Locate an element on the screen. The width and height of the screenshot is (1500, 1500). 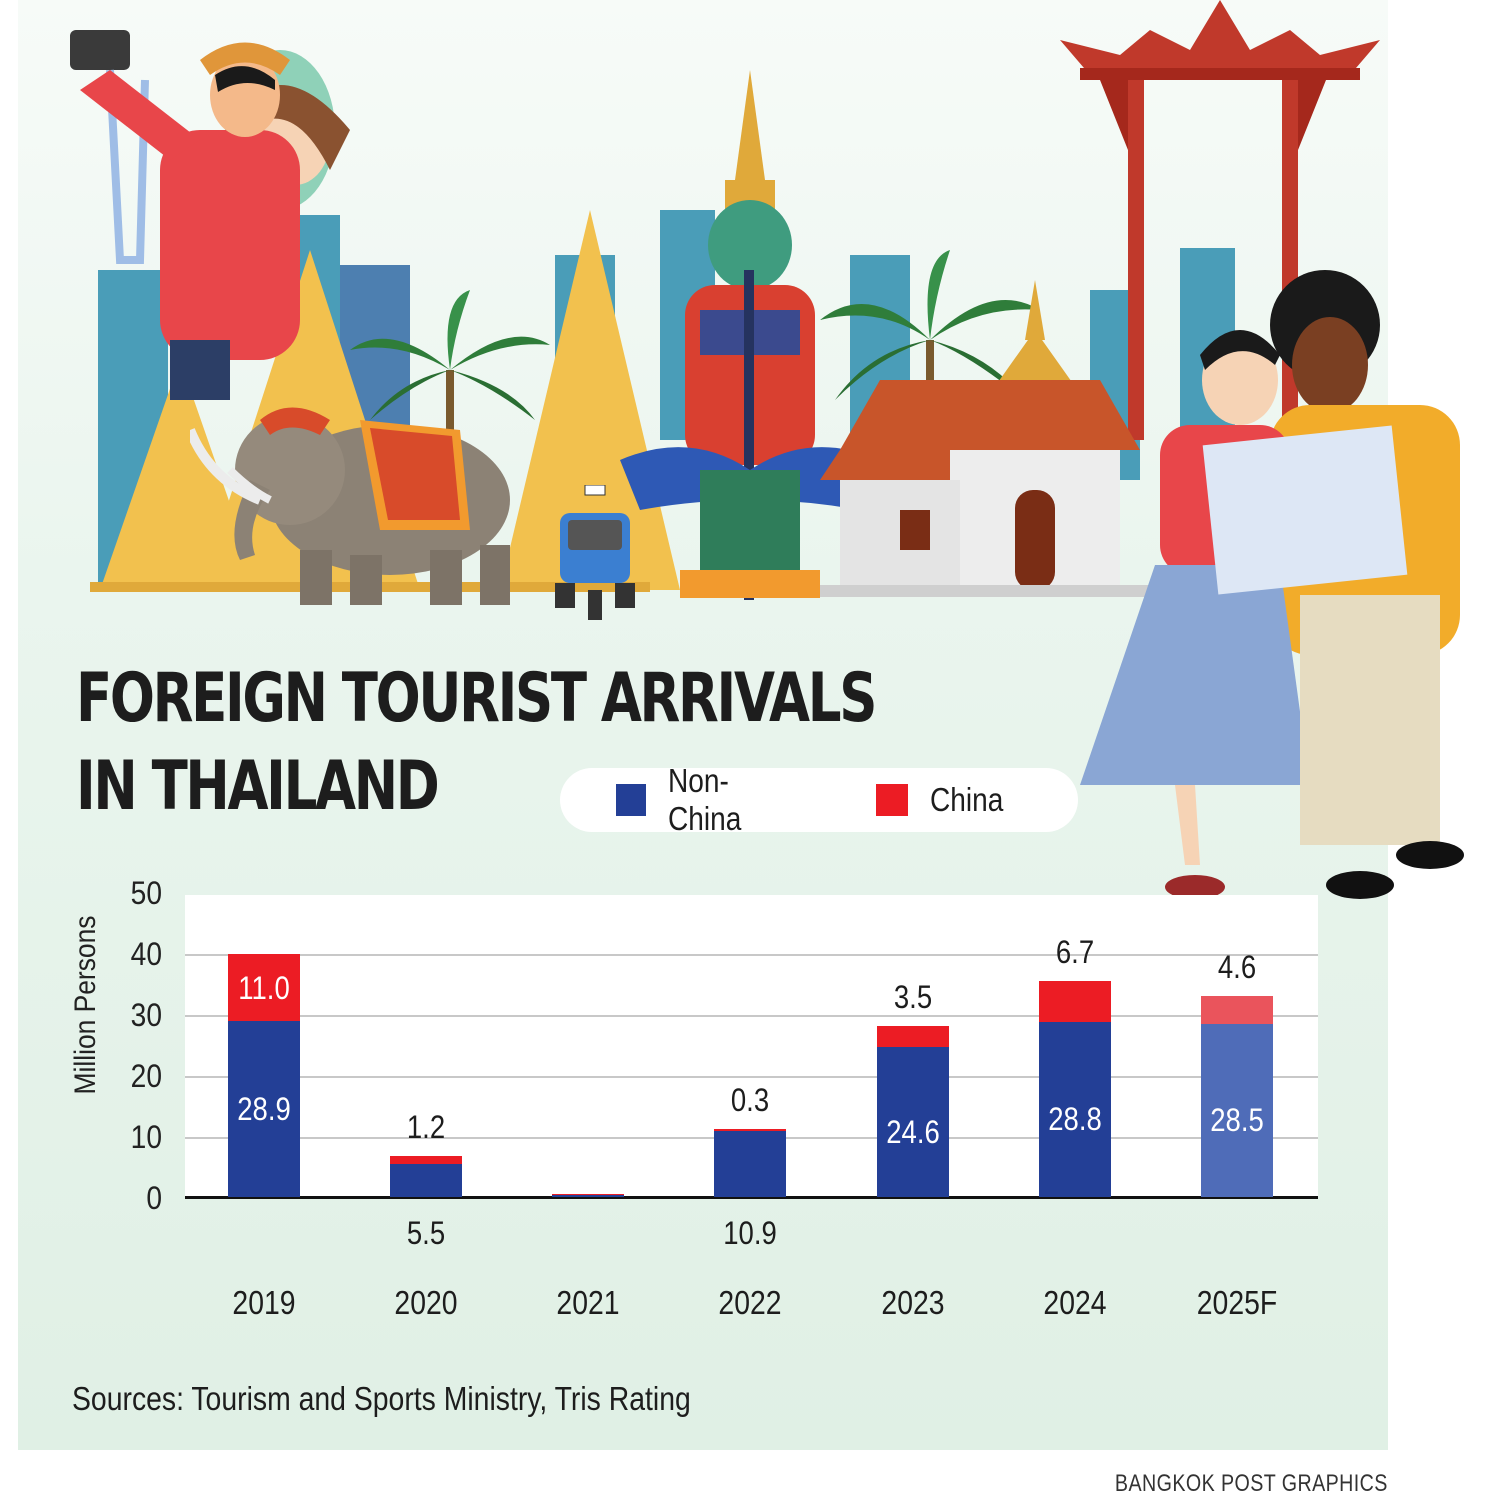
x-tick: 2020 is located at coordinates (426, 1302).